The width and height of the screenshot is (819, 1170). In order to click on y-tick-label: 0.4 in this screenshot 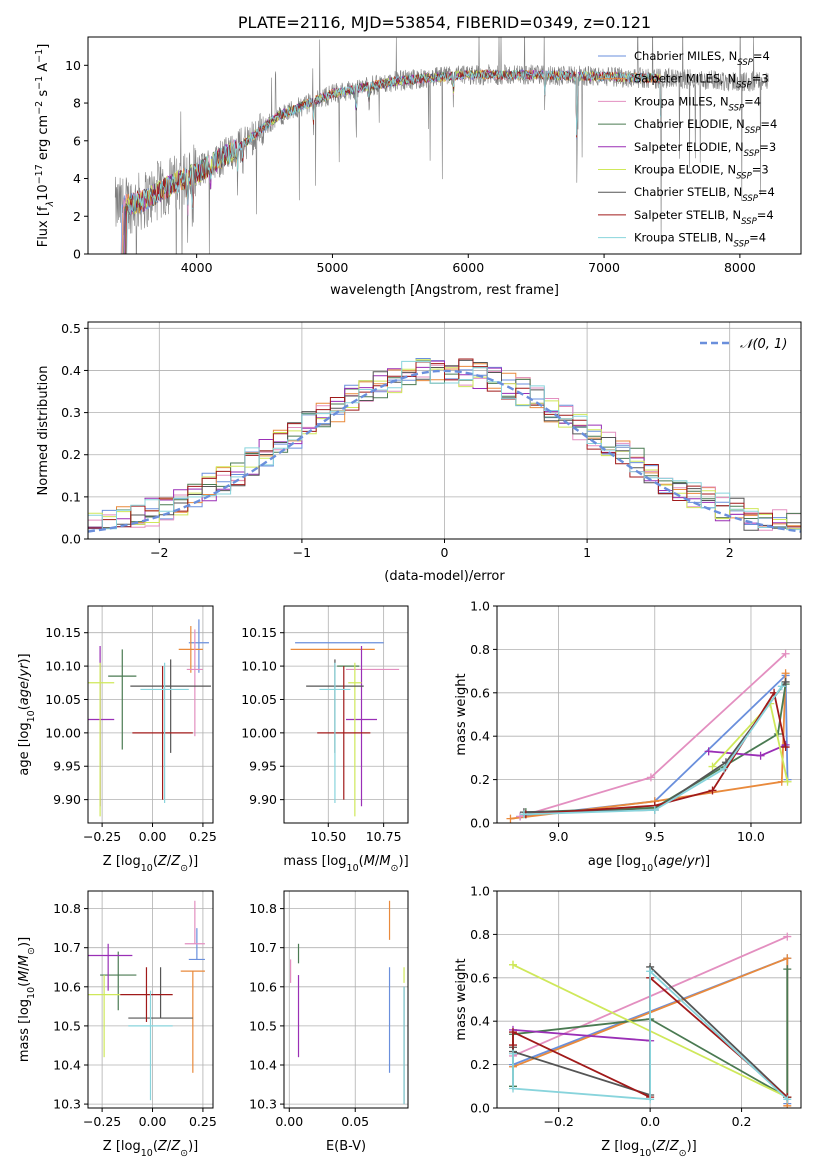, I will do `click(71, 370)`.